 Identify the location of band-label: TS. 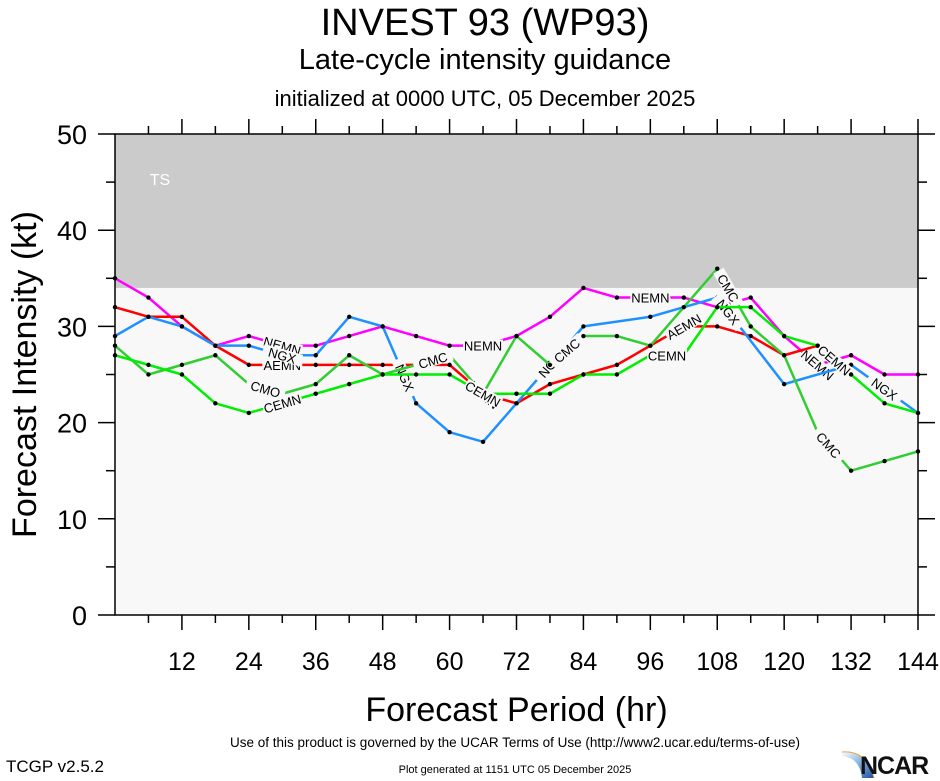
(160, 180).